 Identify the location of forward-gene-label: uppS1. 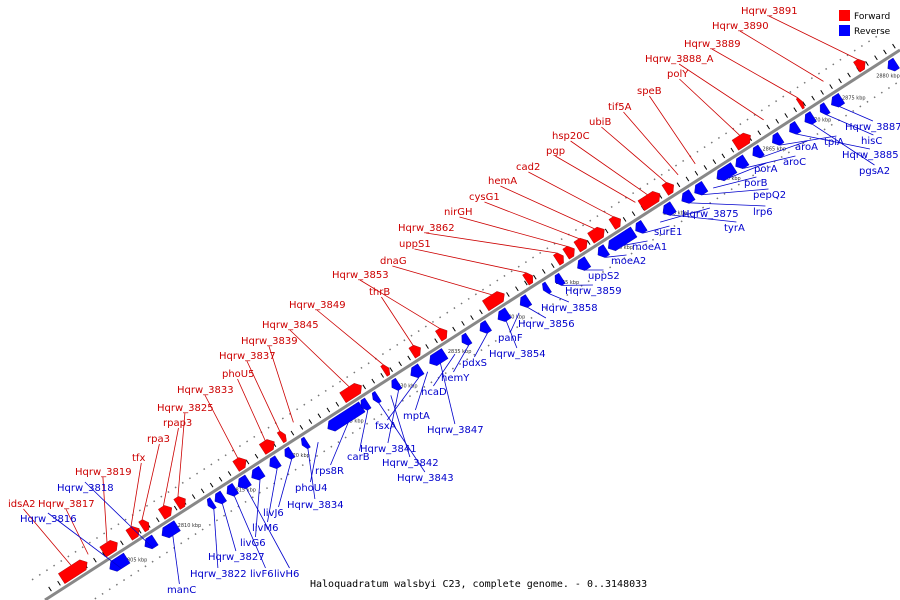
(415, 244).